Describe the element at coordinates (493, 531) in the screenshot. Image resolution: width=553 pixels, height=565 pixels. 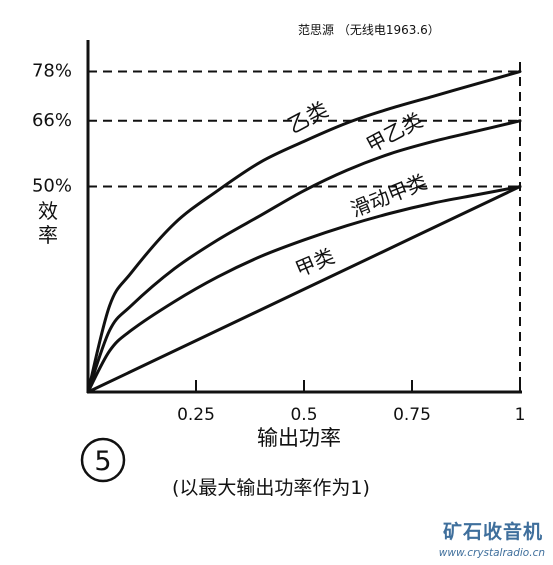
I see `watermark-name: 矿石收音机` at that location.